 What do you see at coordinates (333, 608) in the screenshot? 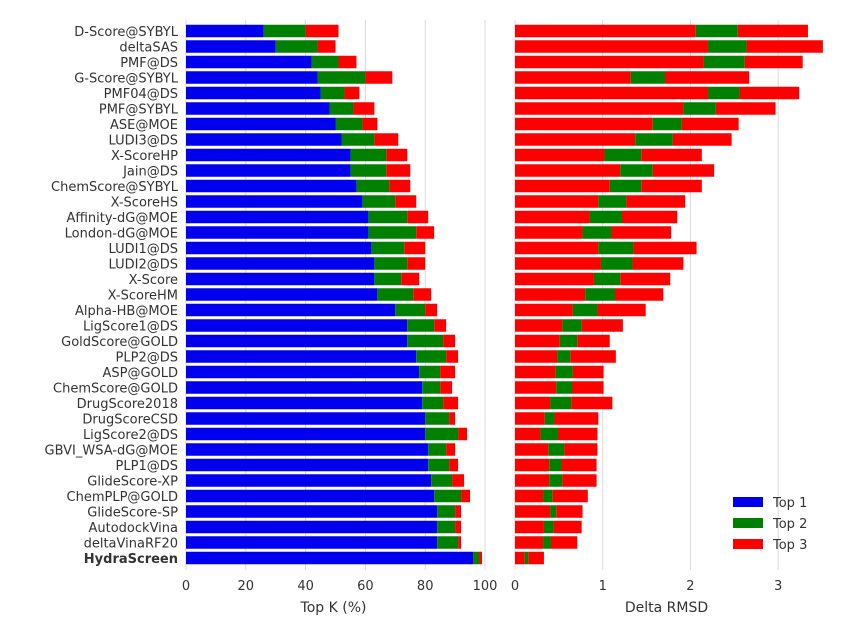
I see `left-x-axis-label: Top K (%)` at bounding box center [333, 608].